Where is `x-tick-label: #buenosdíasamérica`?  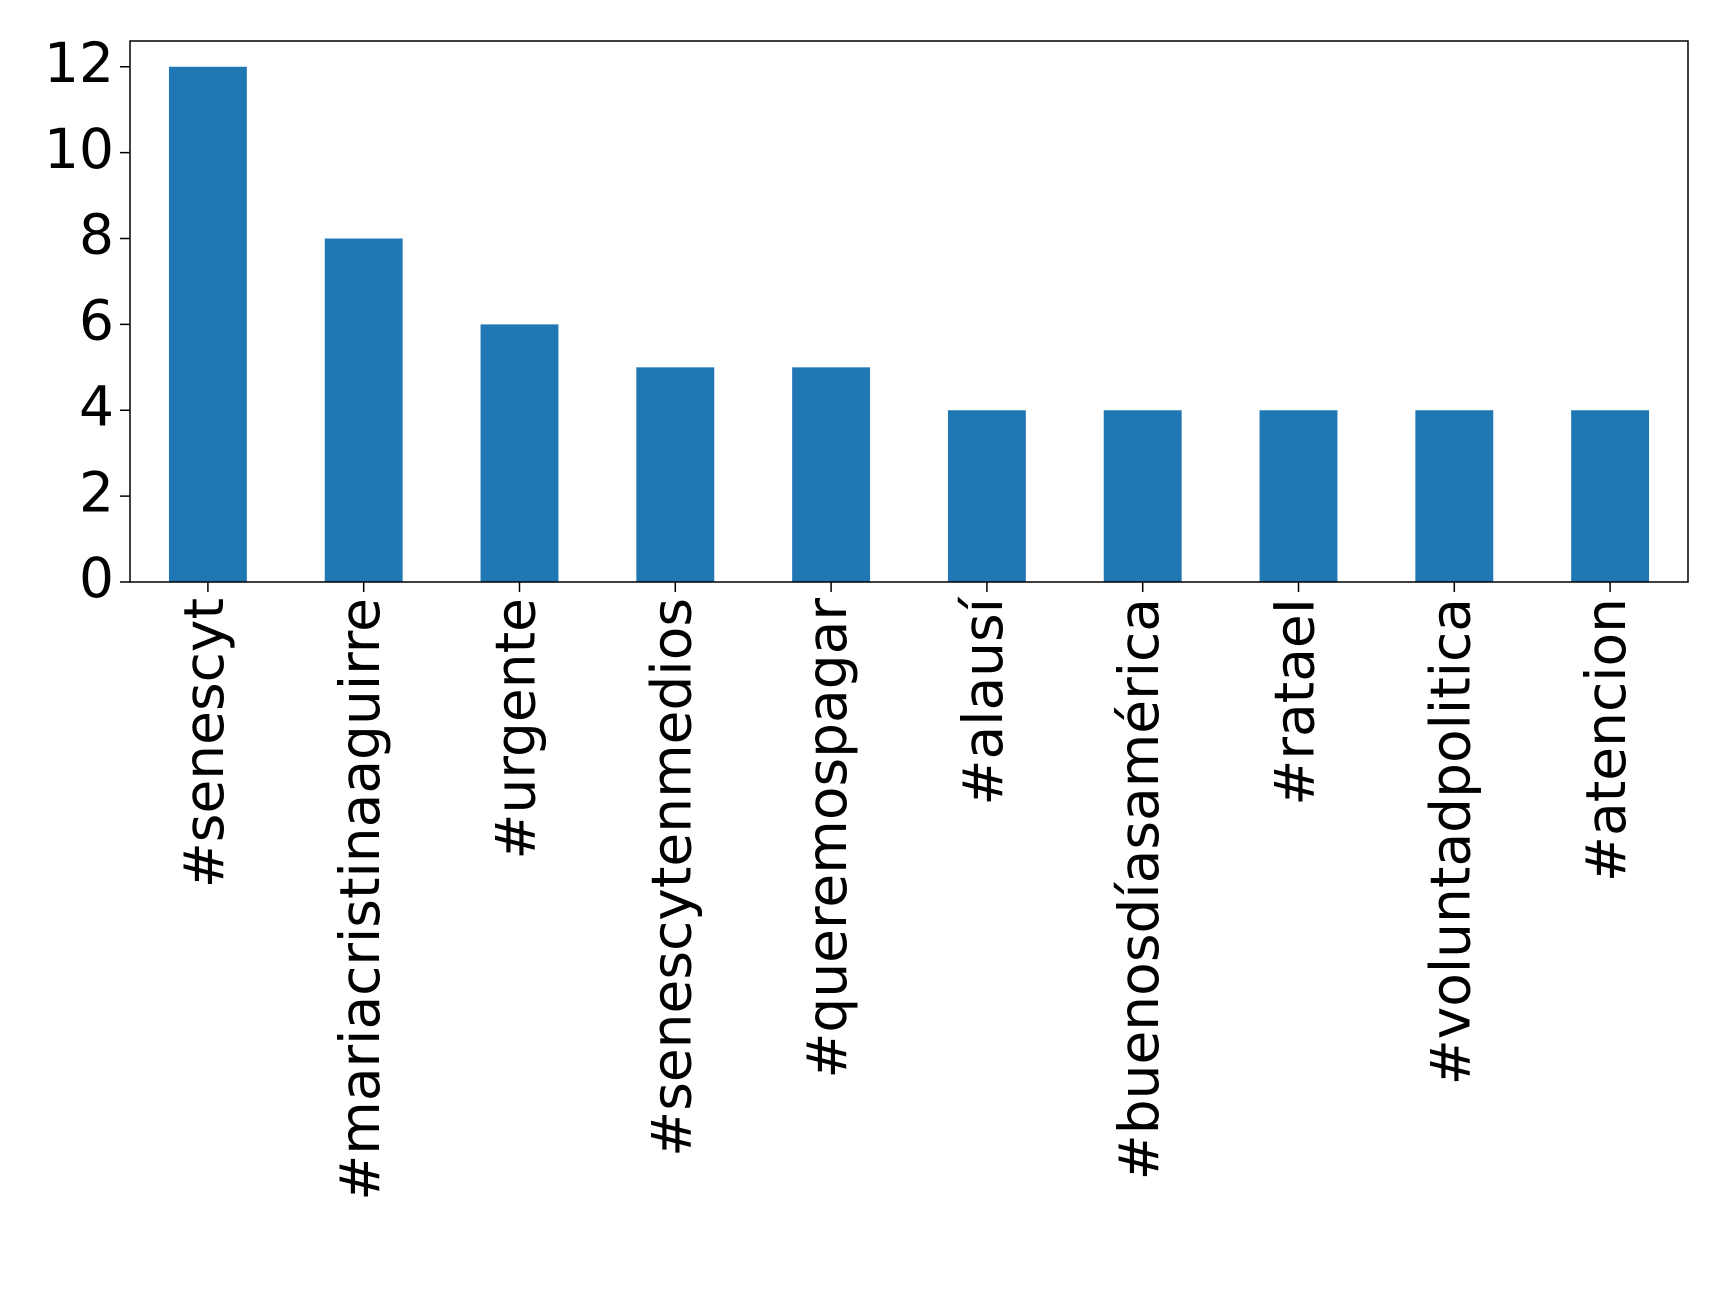 x-tick-label: #buenosdíasamérica is located at coordinates (1139, 889).